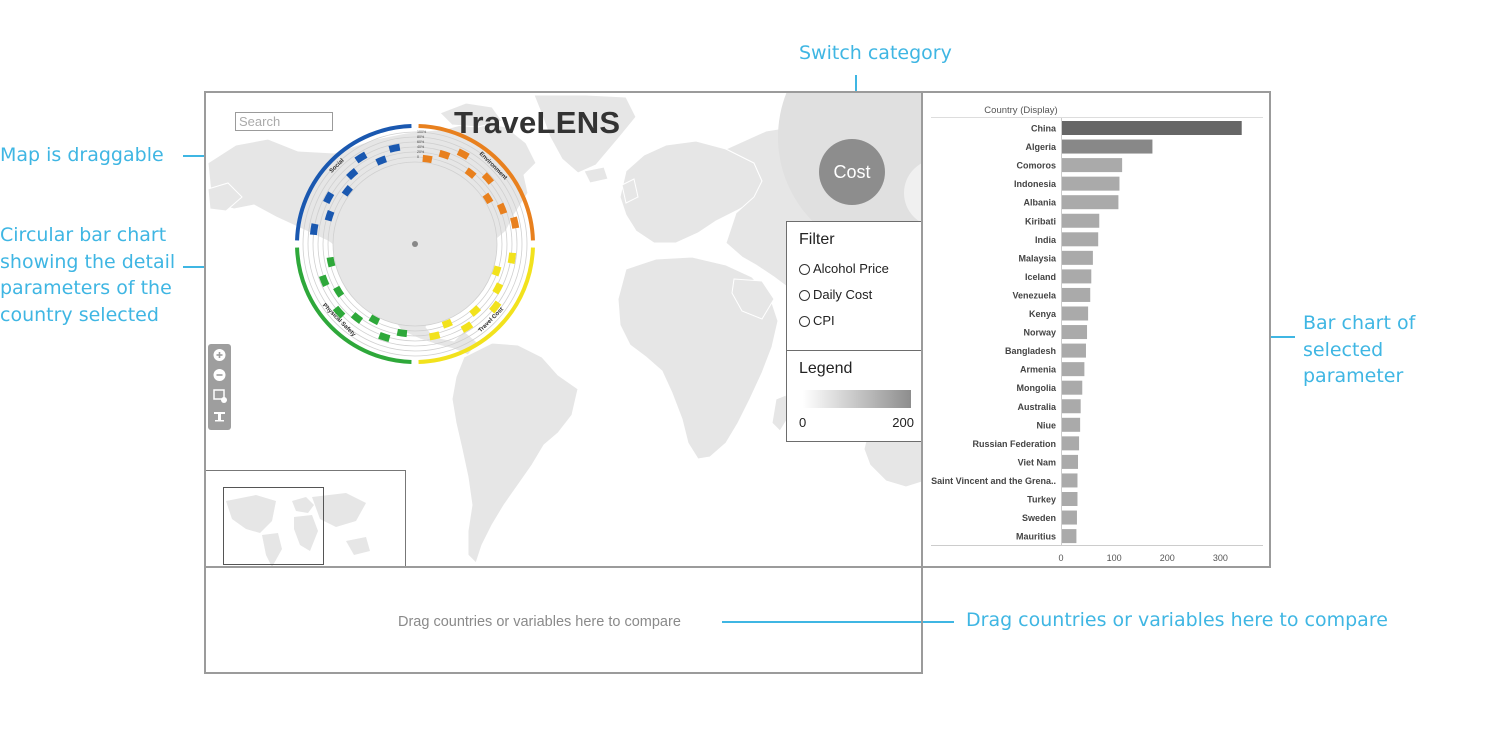 Image resolution: width=1500 pixels, height=750 pixels. I want to click on annotation-line-compare, so click(838, 622).